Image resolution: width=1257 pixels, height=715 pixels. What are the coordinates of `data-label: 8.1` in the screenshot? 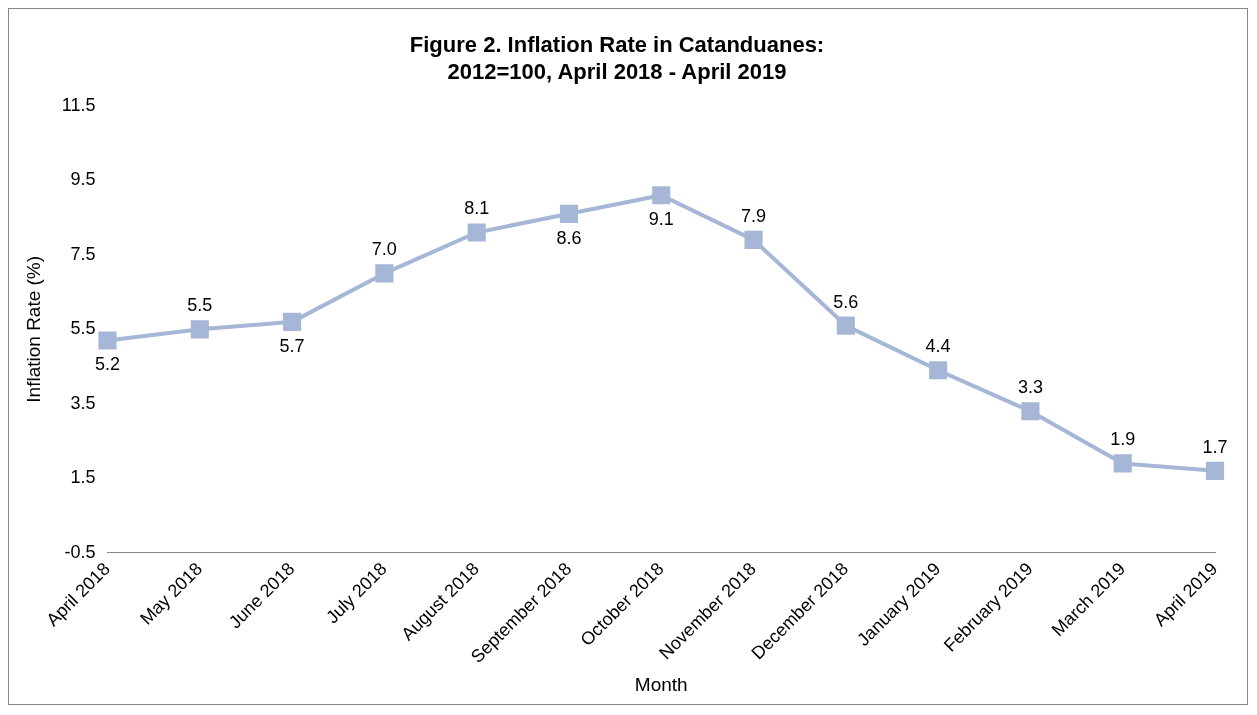 It's located at (477, 208).